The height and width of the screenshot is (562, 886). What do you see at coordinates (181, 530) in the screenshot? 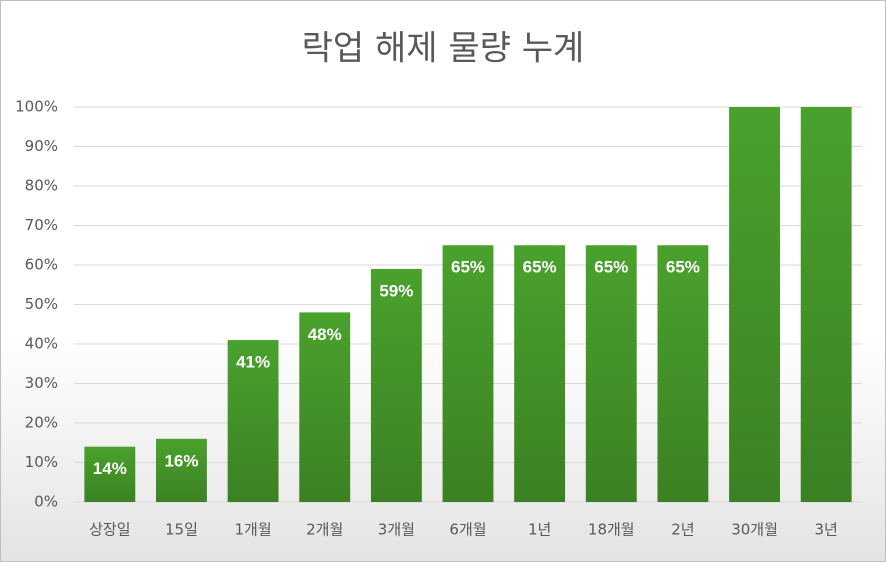
I see `x-tick-label: 15일` at bounding box center [181, 530].